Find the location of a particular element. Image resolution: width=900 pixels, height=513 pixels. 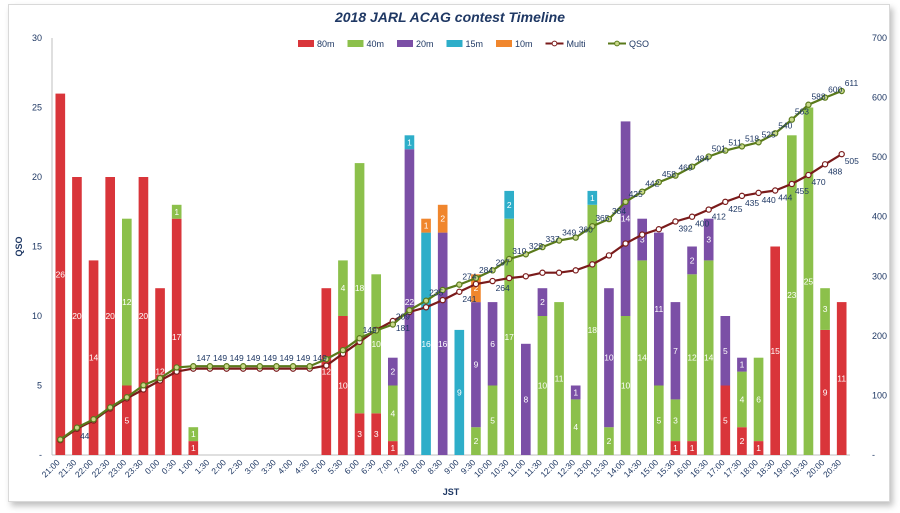

x-tick-label: 4:30 is located at coordinates (301, 466).